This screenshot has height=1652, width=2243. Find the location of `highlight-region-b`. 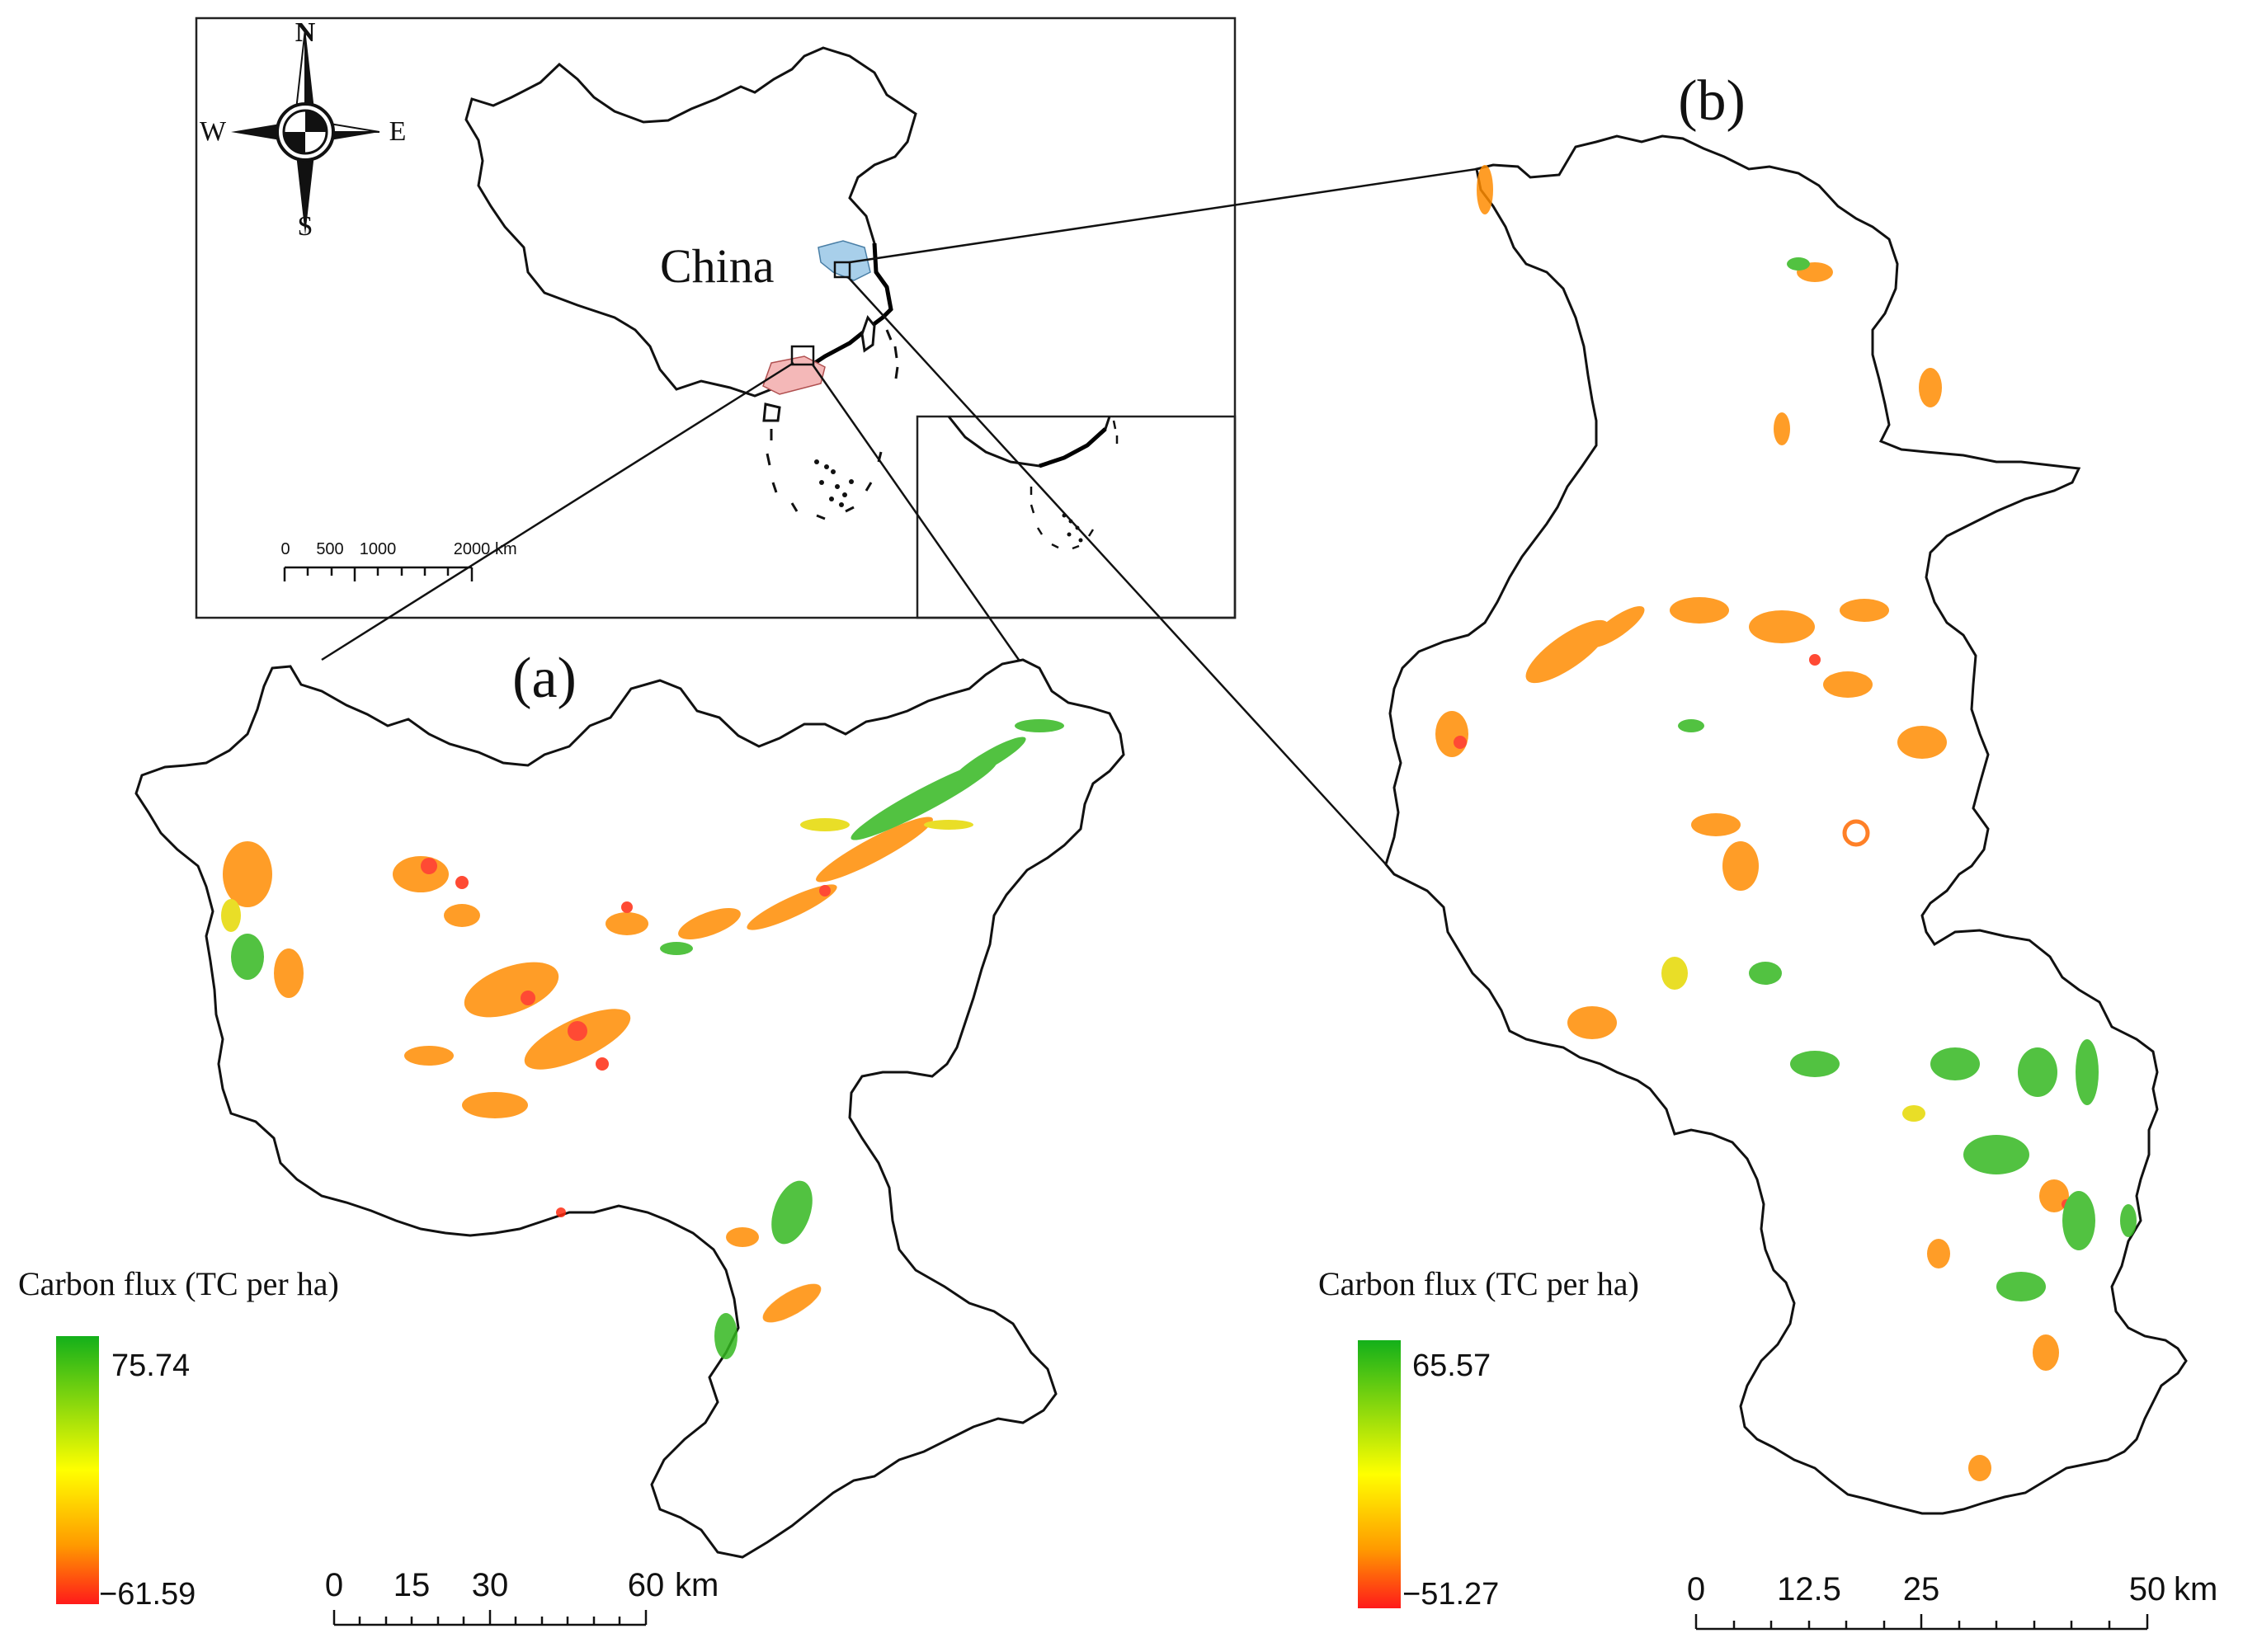

highlight-region-b is located at coordinates (844, 260).